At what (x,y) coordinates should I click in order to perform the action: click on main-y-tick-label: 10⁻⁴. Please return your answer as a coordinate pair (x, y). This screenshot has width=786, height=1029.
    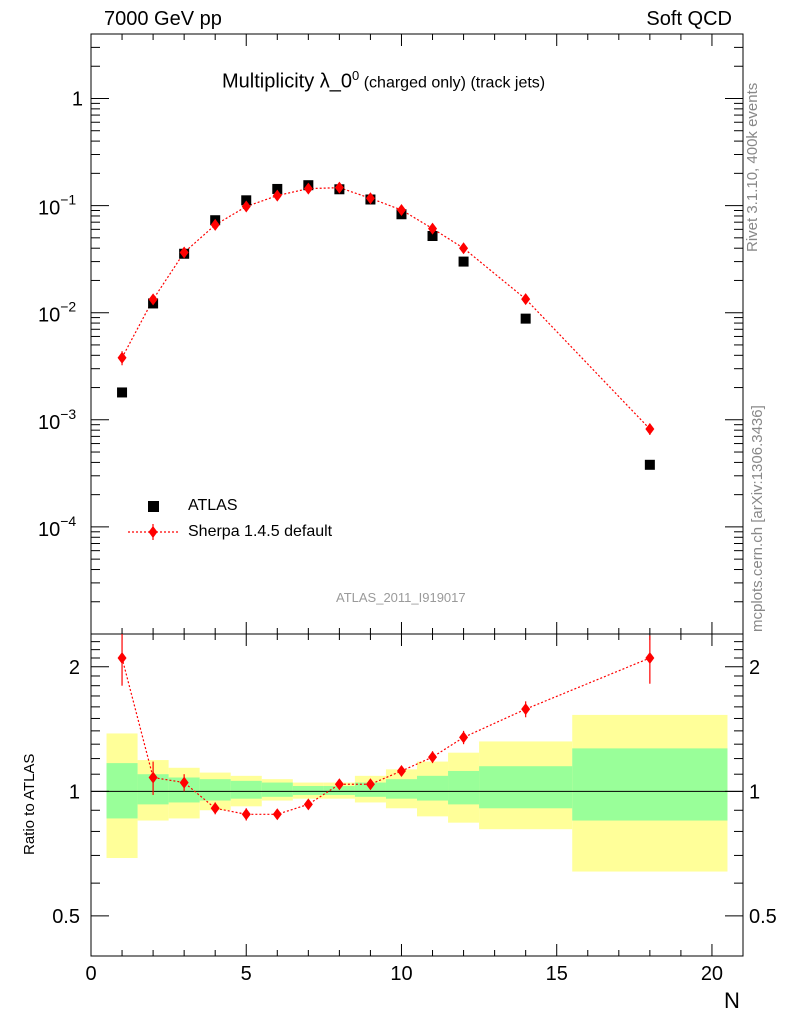
    Looking at the image, I should click on (57, 527).